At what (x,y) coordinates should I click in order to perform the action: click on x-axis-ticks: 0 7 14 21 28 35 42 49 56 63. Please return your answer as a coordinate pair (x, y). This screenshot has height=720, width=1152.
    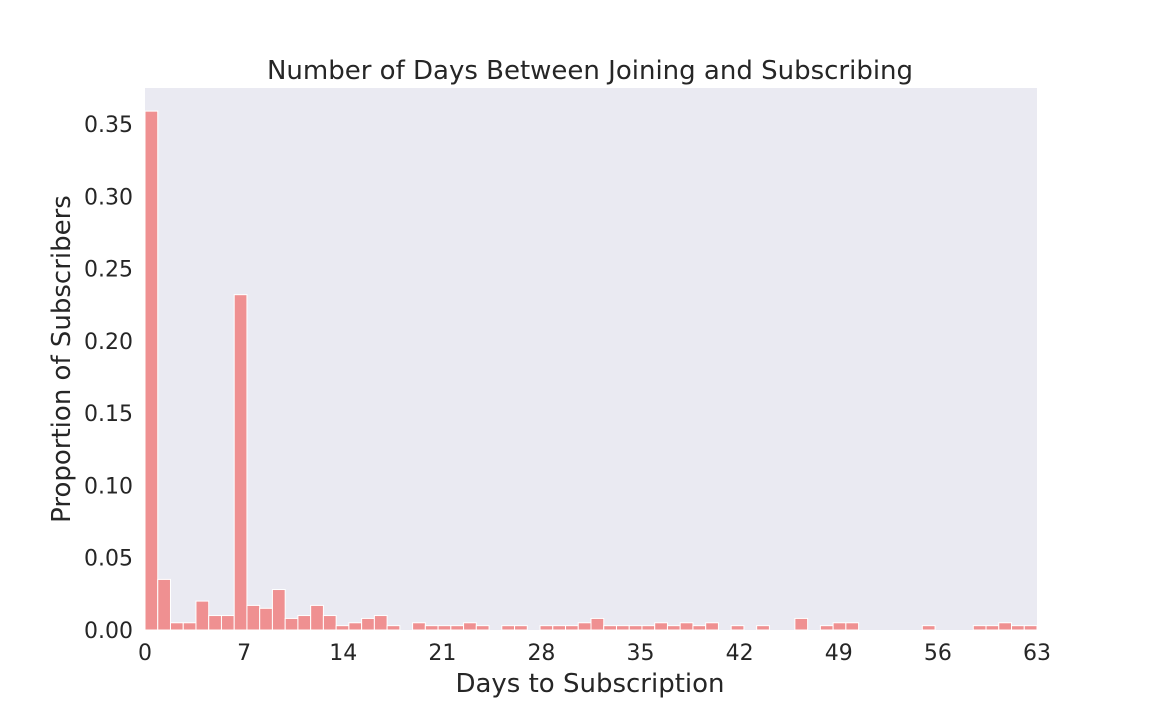
    Looking at the image, I should click on (594, 653).